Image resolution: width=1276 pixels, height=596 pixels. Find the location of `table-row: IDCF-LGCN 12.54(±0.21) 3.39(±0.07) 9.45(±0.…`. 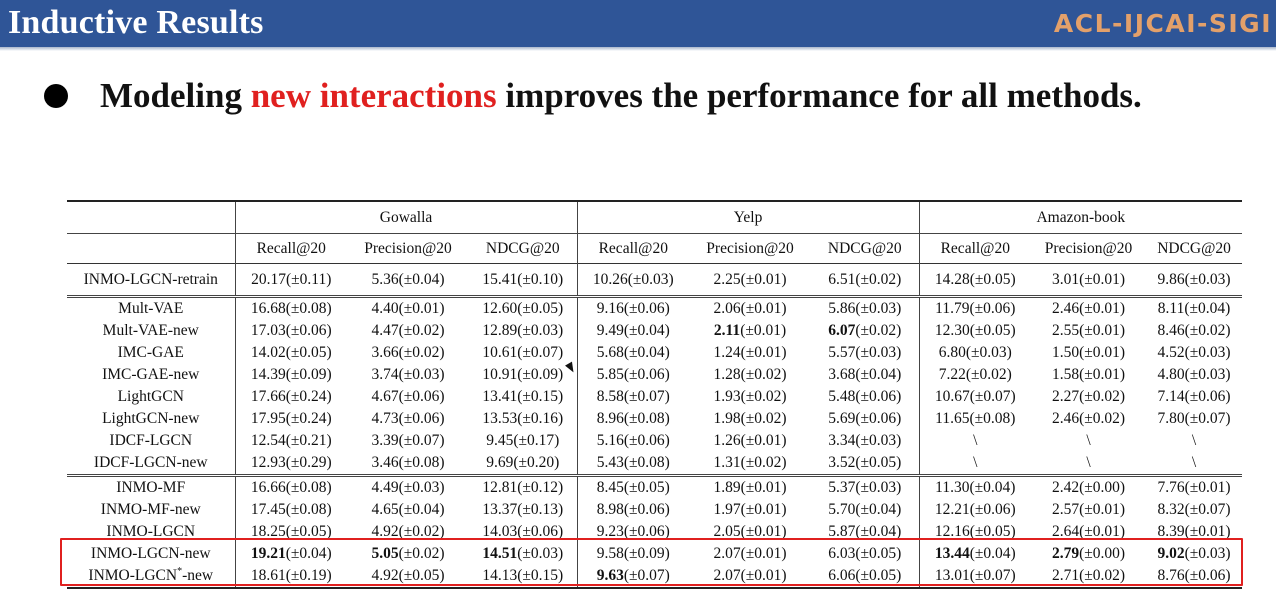

table-row: IDCF-LGCN 12.54(±0.21) 3.39(±0.07) 9.45(±0.… is located at coordinates (654, 441).